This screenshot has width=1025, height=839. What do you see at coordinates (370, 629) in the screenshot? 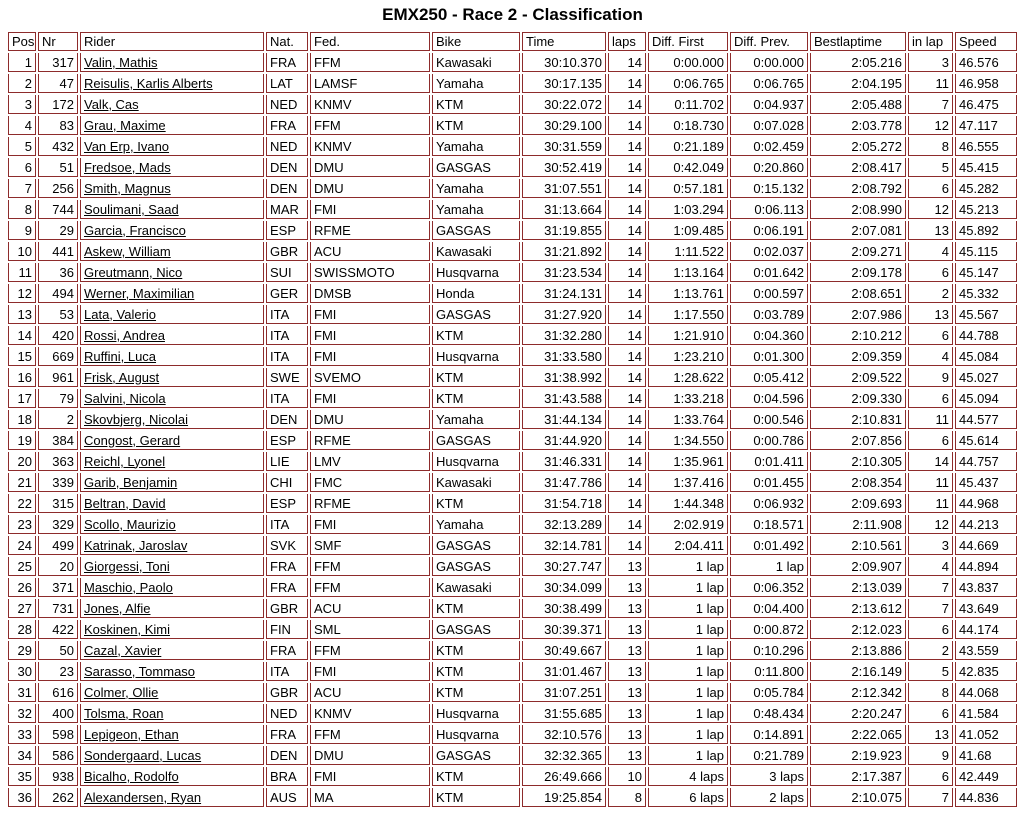
I see `cell-fed: SML` at bounding box center [370, 629].